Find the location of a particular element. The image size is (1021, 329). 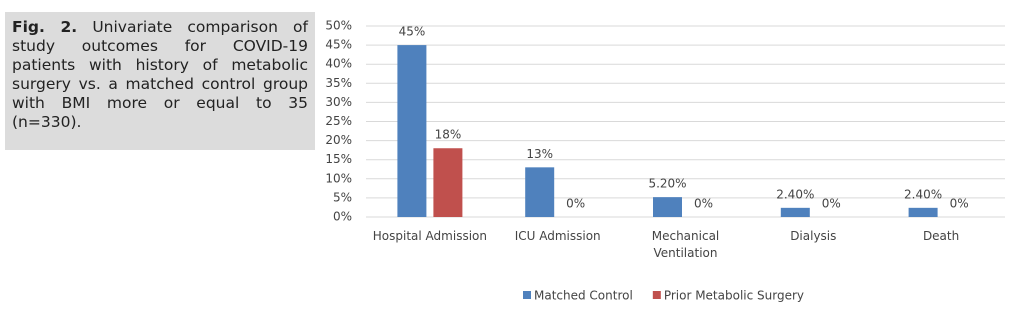

data-label: 45% is located at coordinates (412, 32).